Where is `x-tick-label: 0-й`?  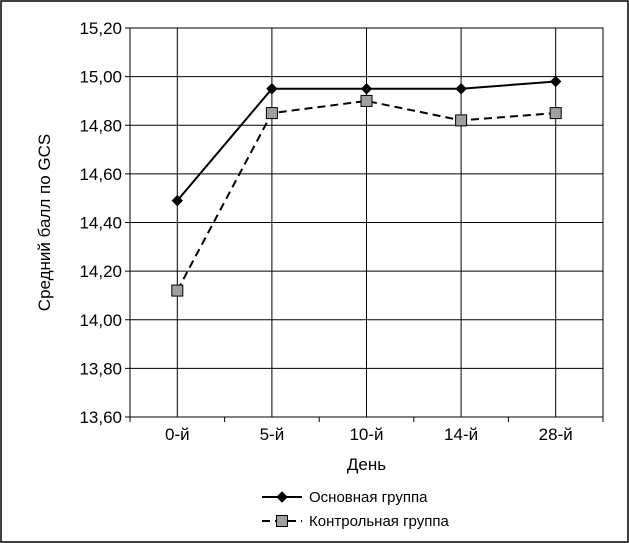 x-tick-label: 0-й is located at coordinates (177, 434).